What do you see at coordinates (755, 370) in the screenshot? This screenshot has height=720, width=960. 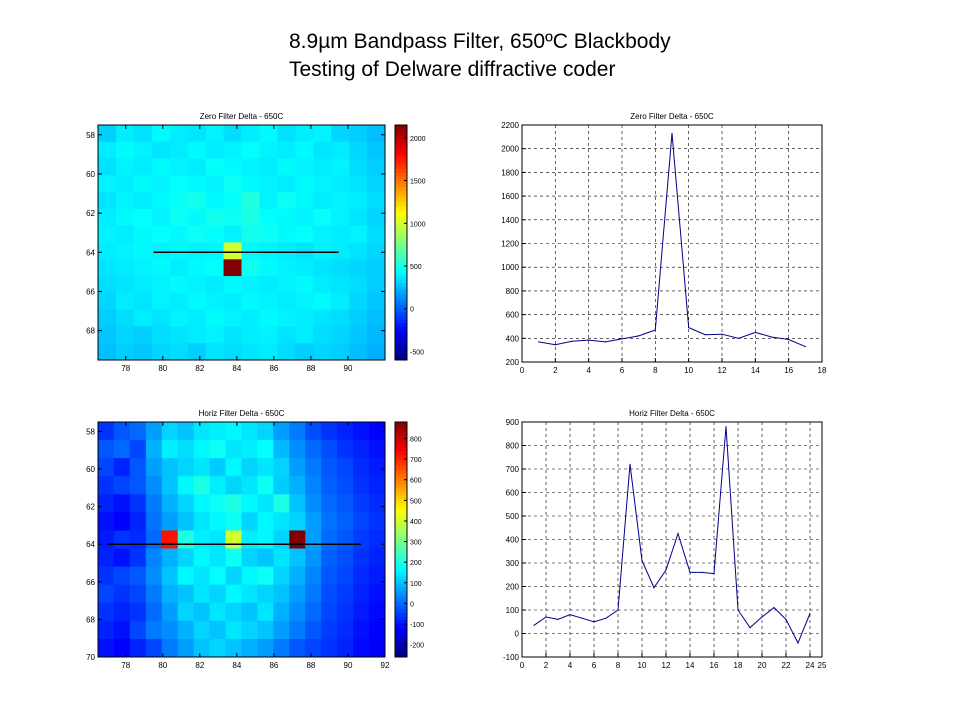 I see `x-tick-label: 14` at bounding box center [755, 370].